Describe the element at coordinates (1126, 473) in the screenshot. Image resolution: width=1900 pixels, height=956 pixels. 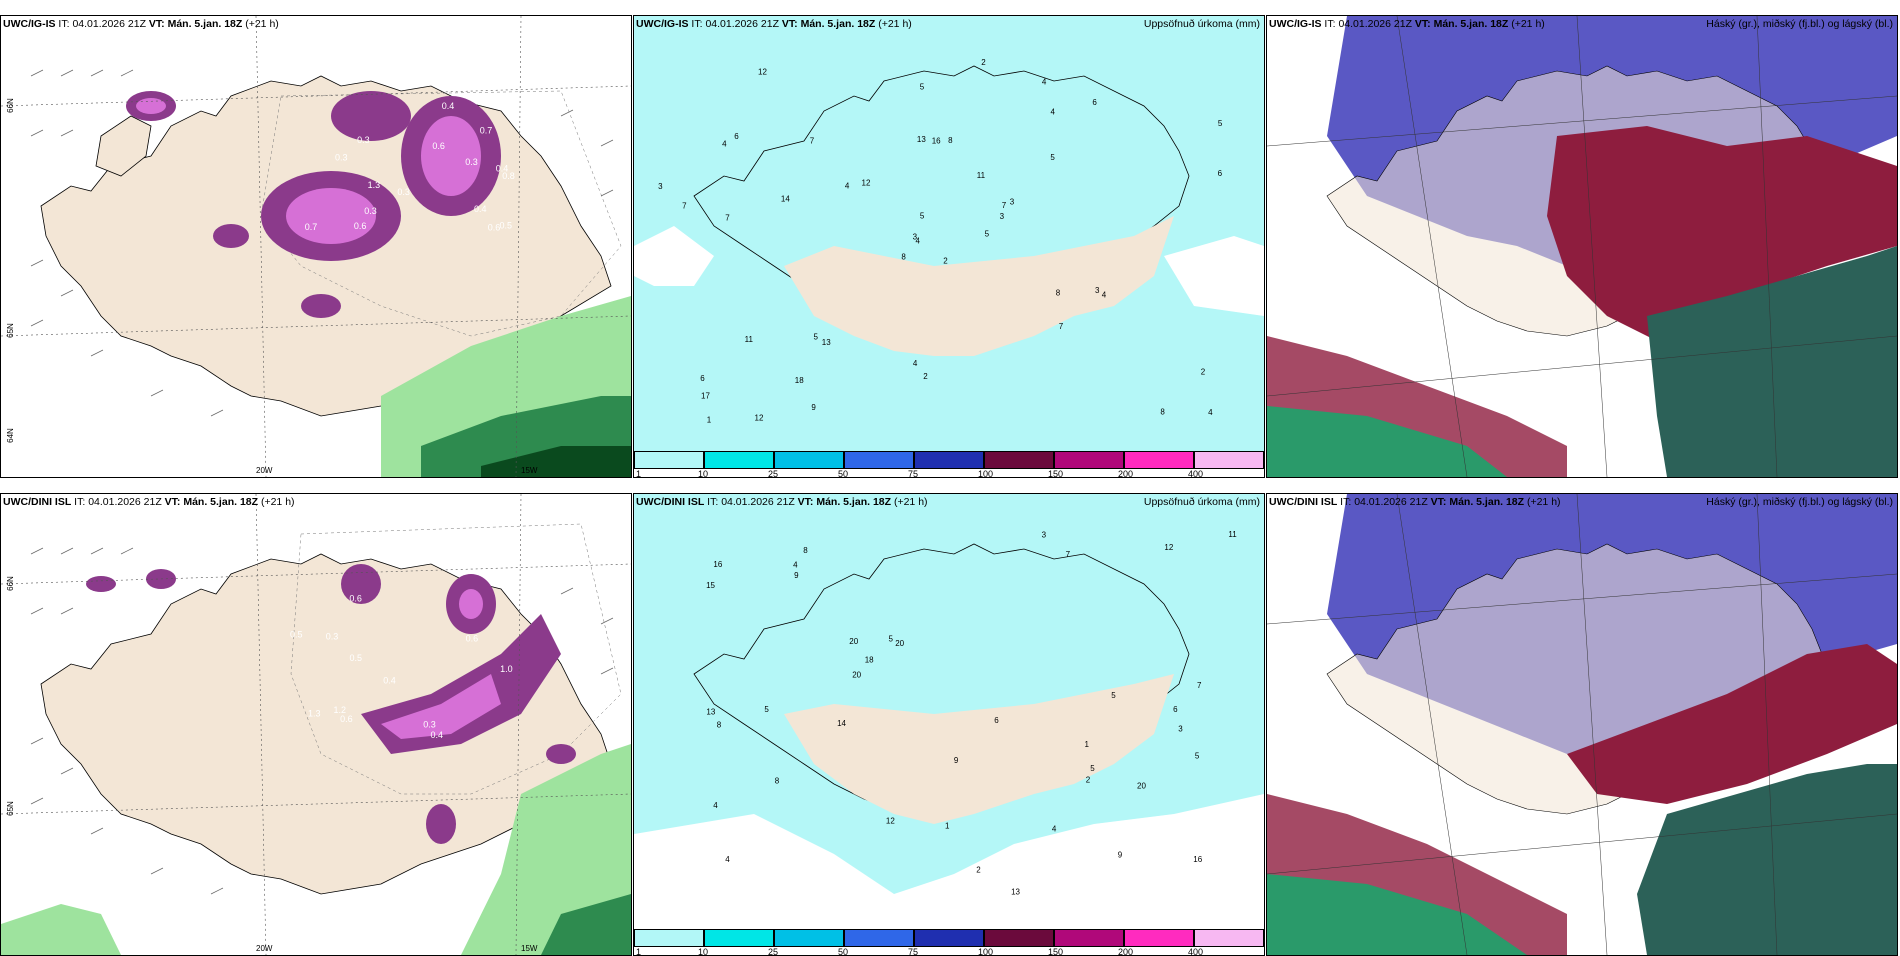
I see `legend-label: 200` at that location.